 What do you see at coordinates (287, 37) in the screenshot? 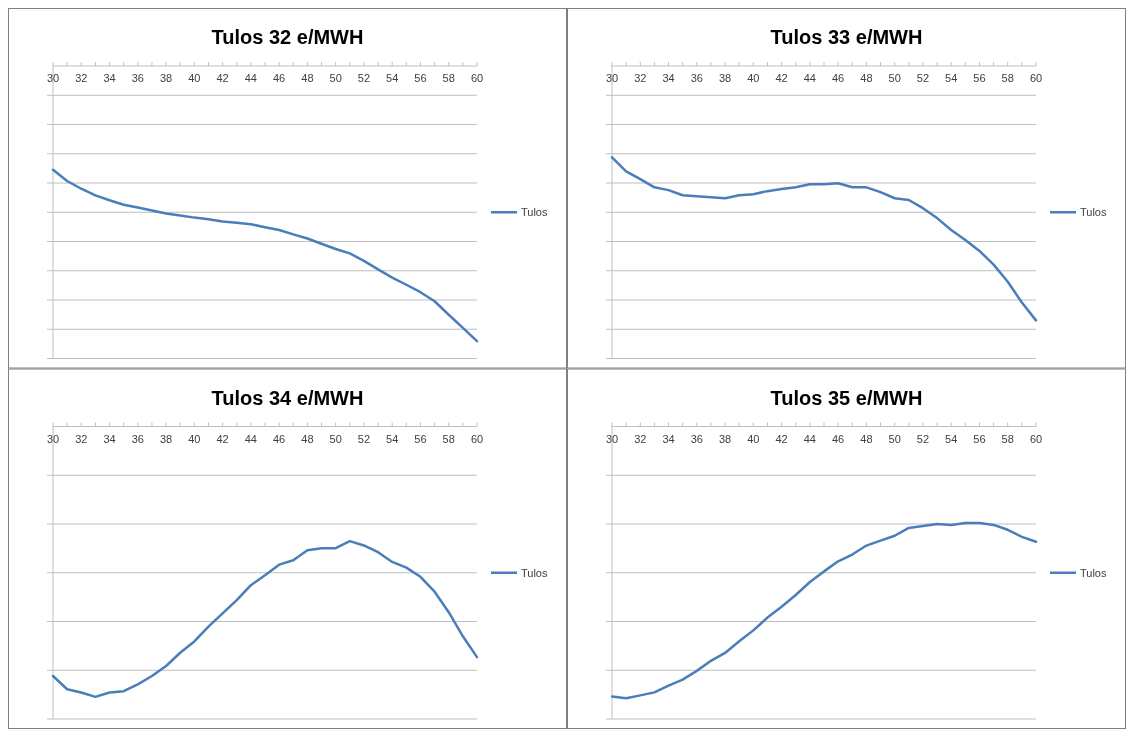
I see `chart-title: Tulos 32 e/MWH` at bounding box center [287, 37].